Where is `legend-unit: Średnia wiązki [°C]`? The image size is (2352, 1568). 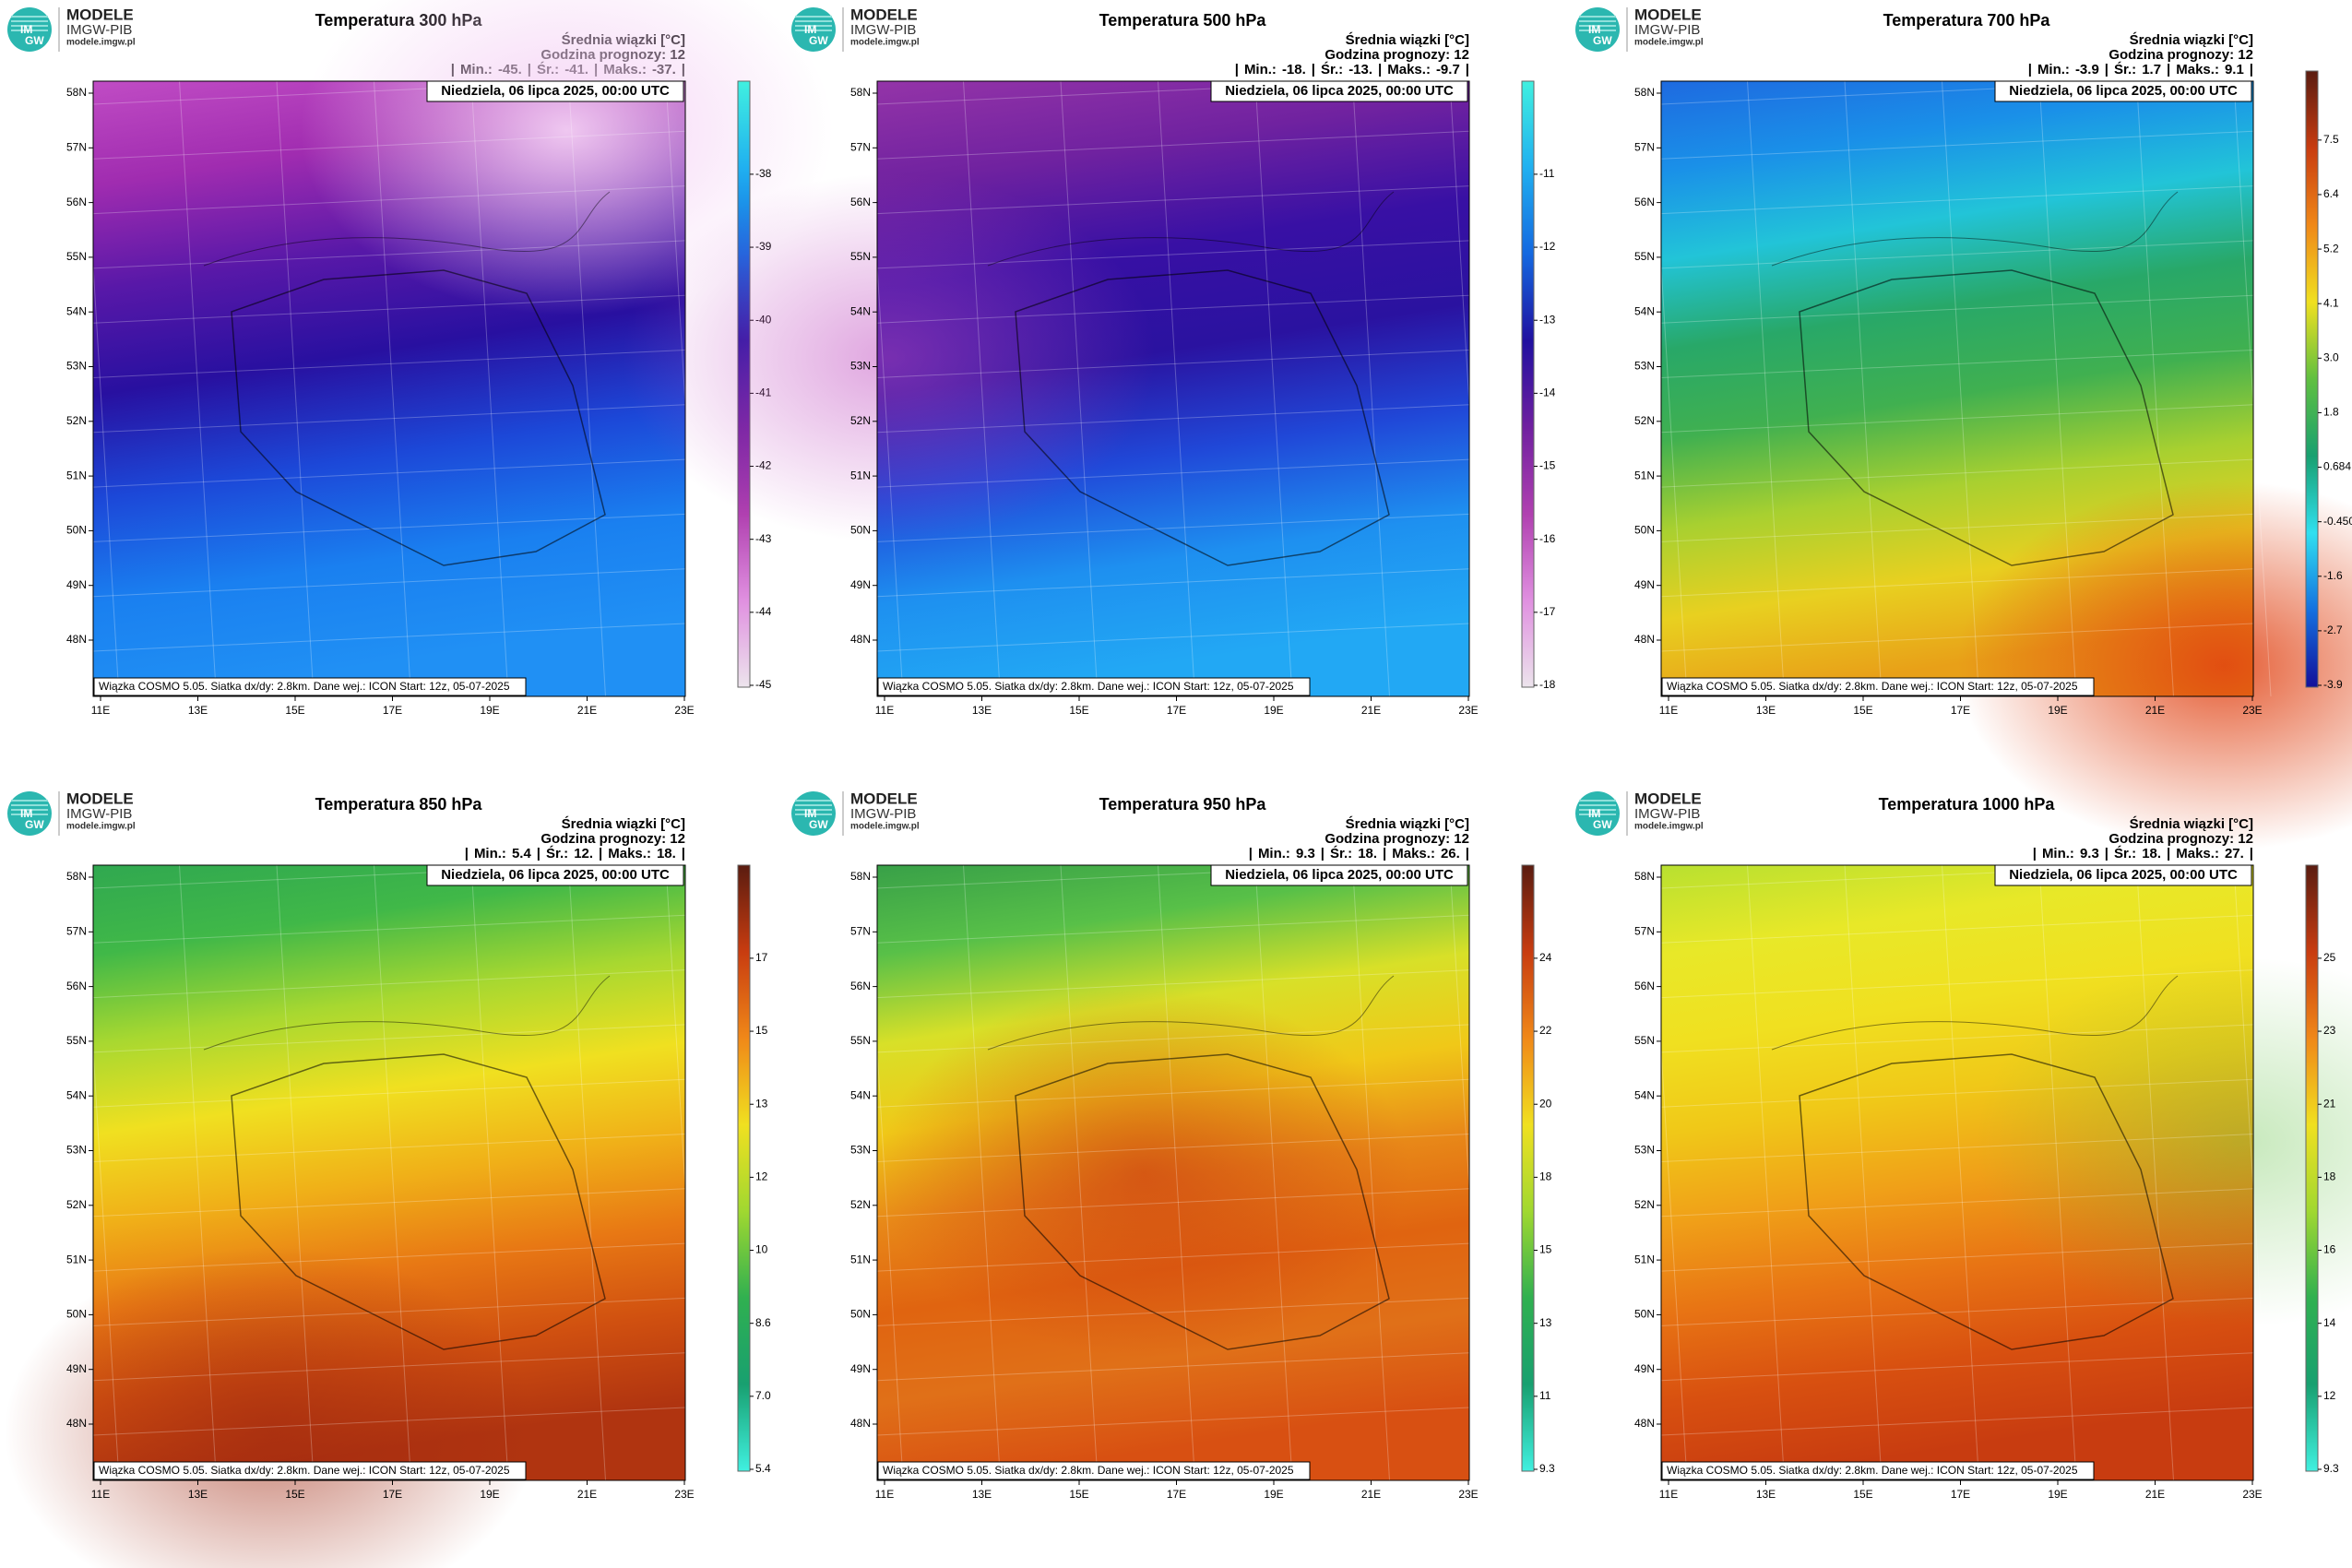
legend-unit: Średnia wiązki [°C] is located at coordinates (2191, 823).